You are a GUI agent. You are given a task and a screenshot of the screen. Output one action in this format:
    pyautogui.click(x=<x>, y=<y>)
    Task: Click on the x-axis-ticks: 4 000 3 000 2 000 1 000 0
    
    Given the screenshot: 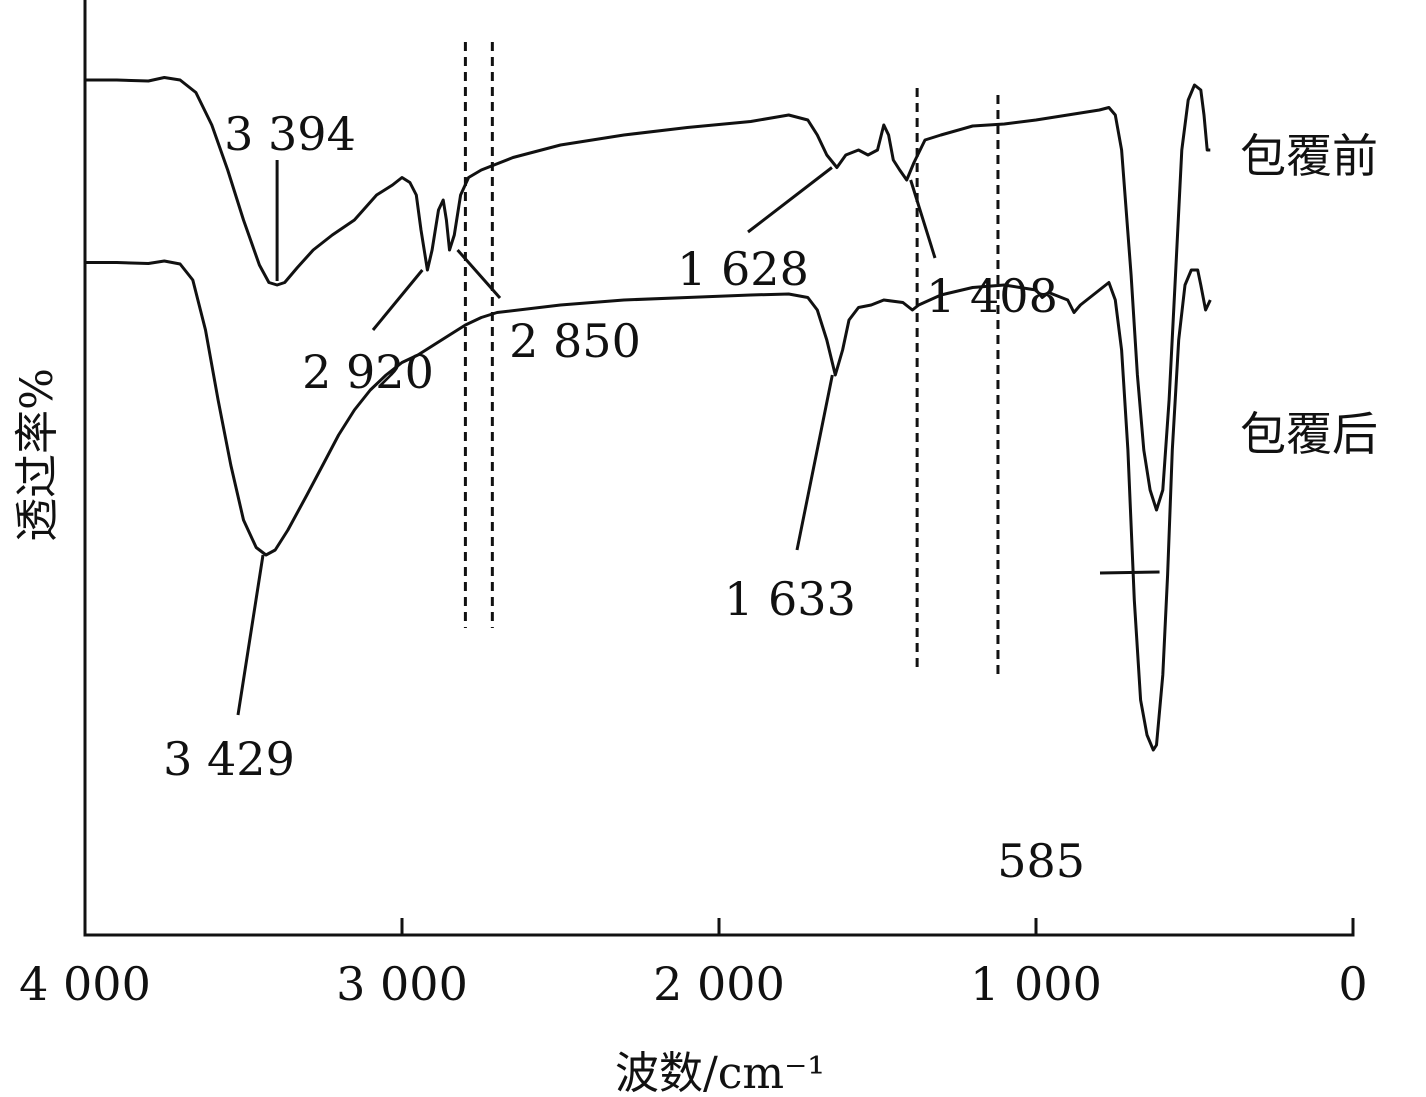 What is the action you would take?
    pyautogui.click(x=693, y=964)
    